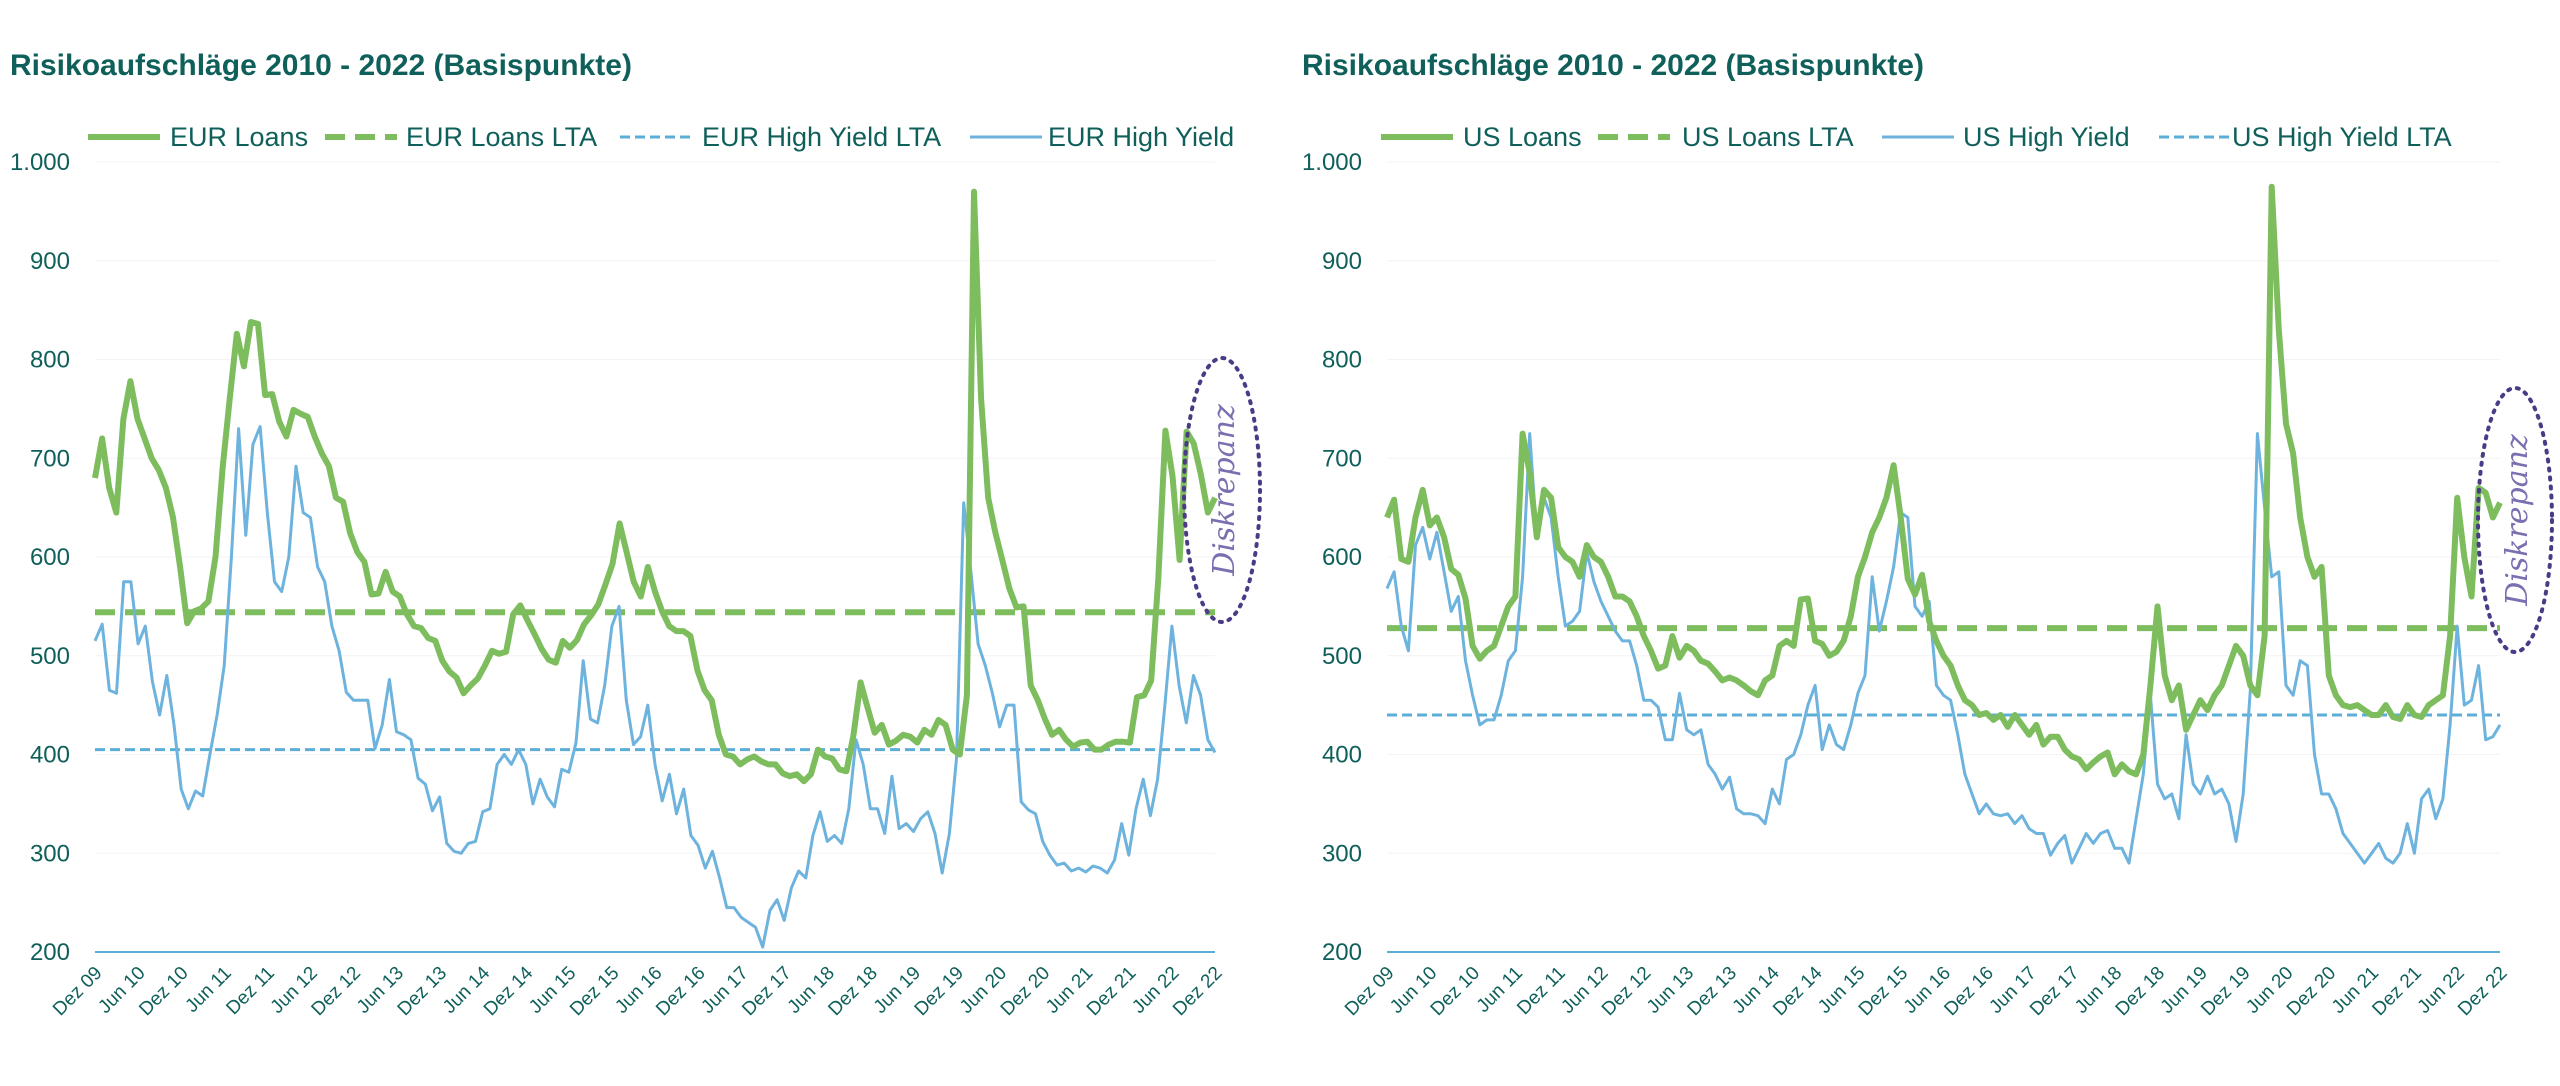 Image resolution: width=2560 pixels, height=1086 pixels. I want to click on legend-label: US High Yield LTA, so click(2342, 137).